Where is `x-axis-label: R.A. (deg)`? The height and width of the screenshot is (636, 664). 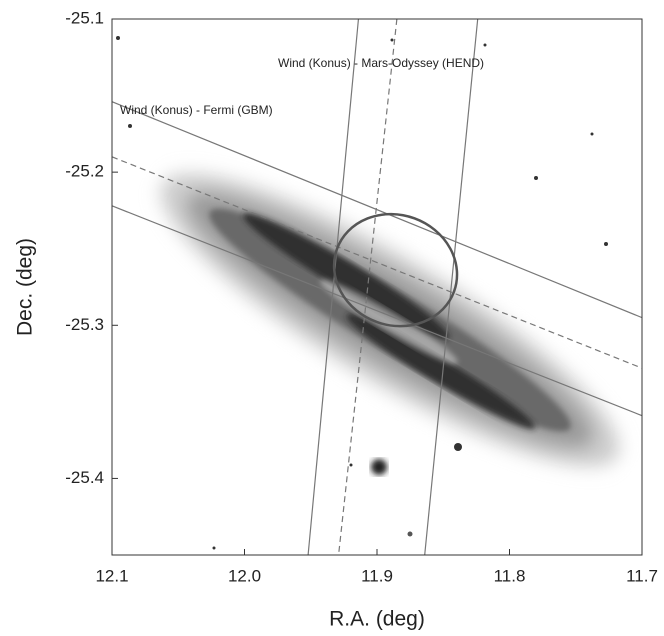
x-axis-label: R.A. (deg) is located at coordinates (377, 619).